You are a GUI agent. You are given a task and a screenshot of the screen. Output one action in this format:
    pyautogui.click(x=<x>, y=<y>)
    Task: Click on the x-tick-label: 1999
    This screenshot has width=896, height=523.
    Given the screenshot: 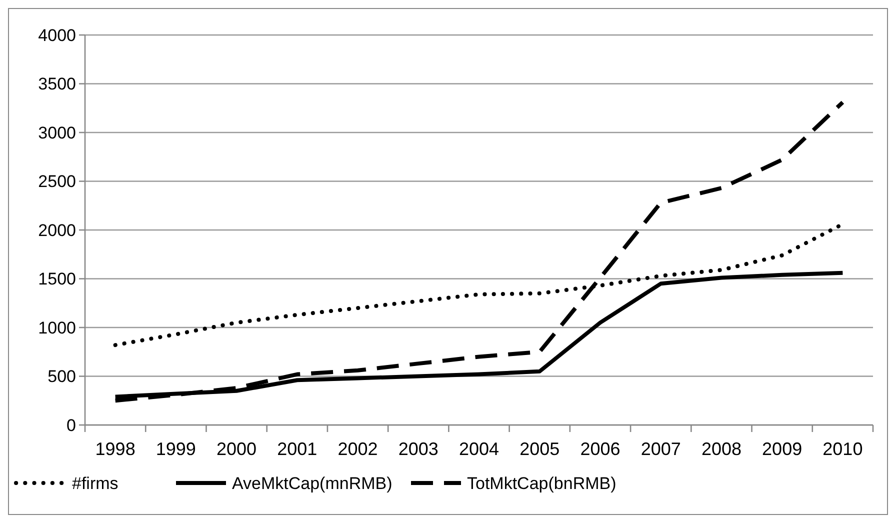 What is the action you would take?
    pyautogui.click(x=176, y=449)
    